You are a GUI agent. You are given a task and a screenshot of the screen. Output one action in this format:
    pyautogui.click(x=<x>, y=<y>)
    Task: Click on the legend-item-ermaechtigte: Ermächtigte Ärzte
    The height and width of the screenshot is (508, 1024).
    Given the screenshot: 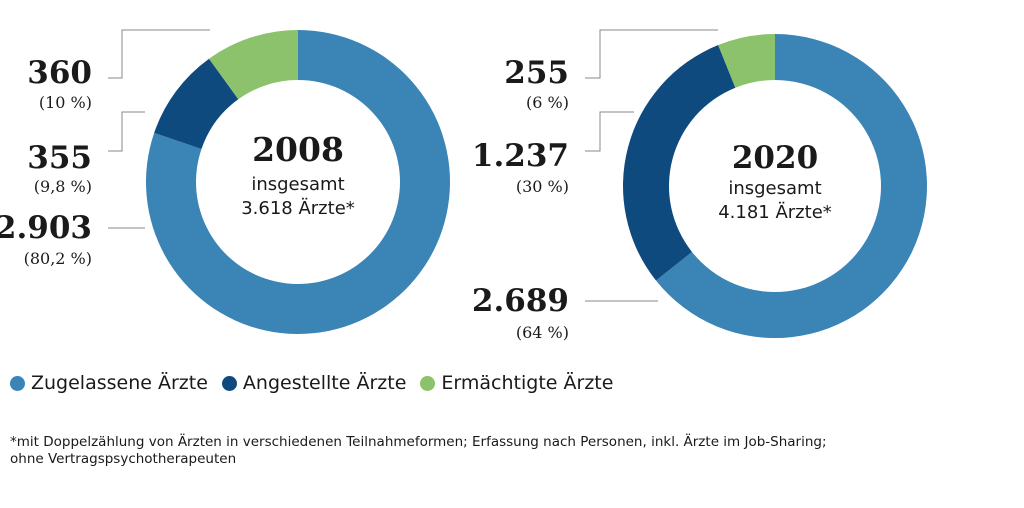 What is the action you would take?
    pyautogui.click(x=516, y=383)
    